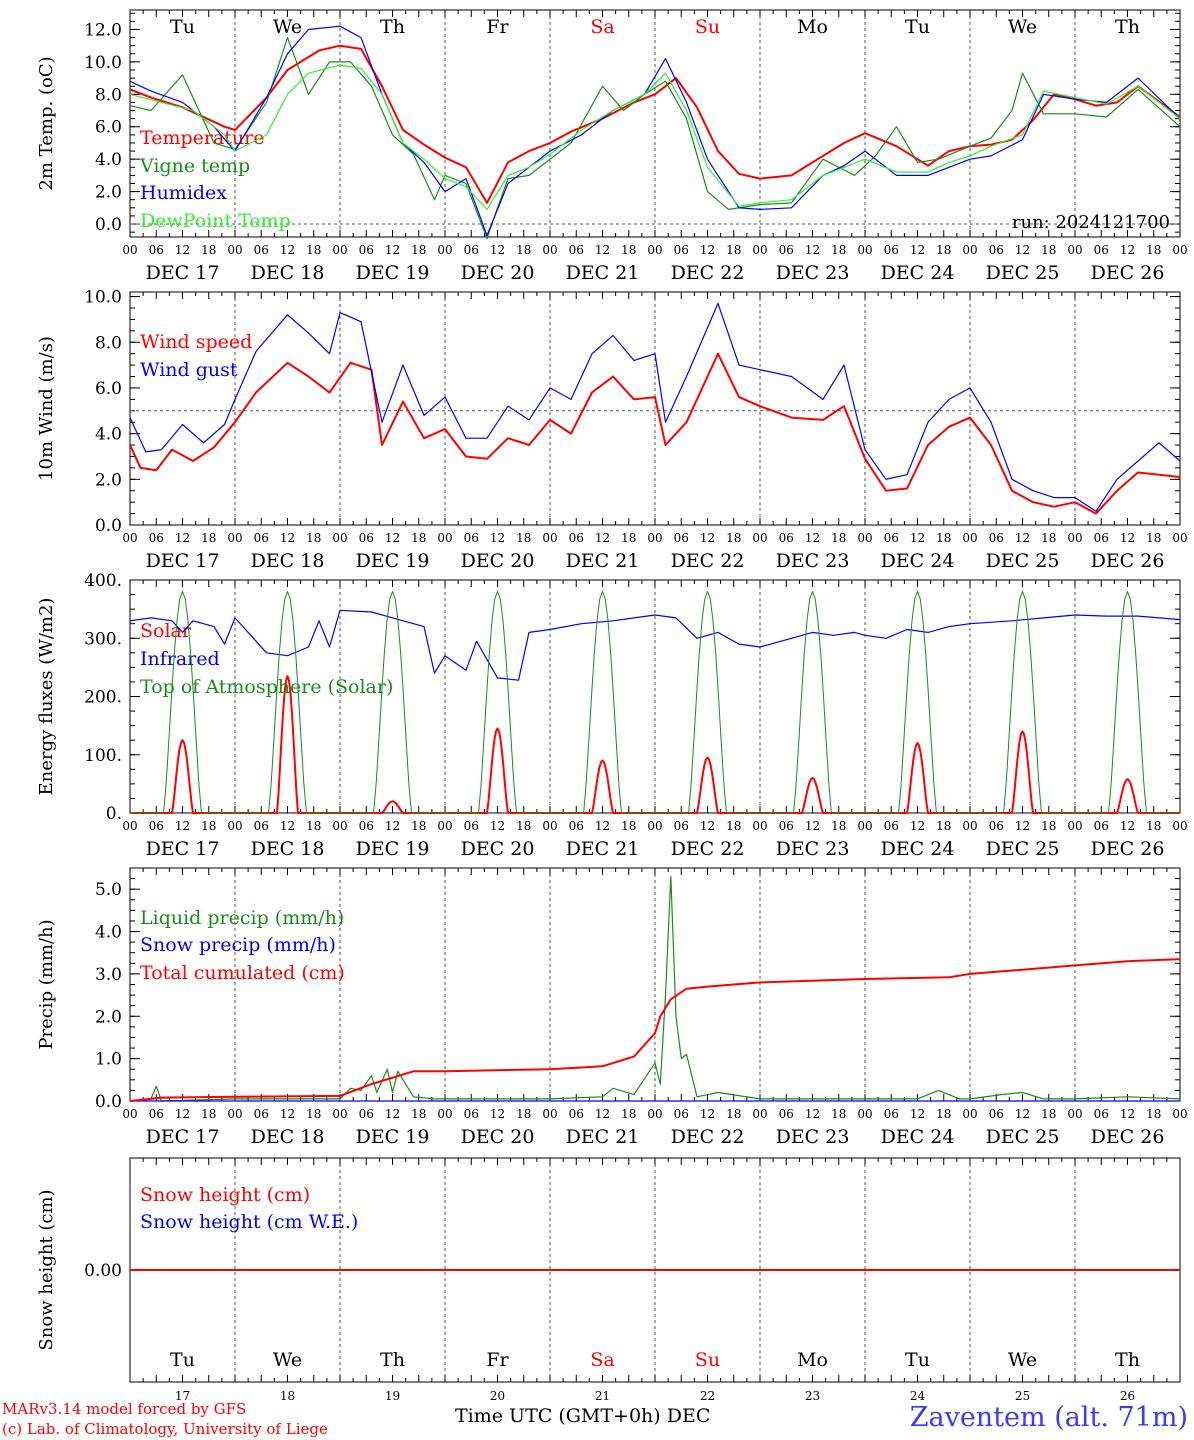  Describe the element at coordinates (1128, 561) in the screenshot. I see `date-label: DEC 26` at that location.